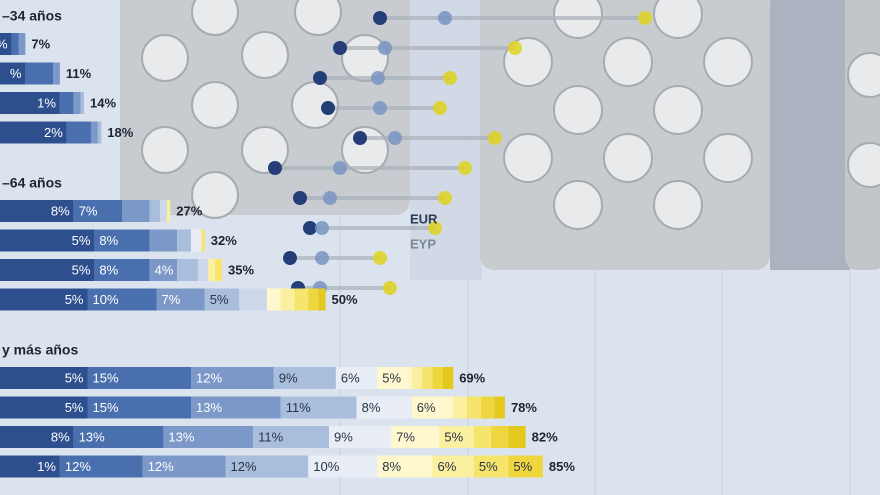  What do you see at coordinates (424, 218) in the screenshot?
I see `banknote-text: EUR` at bounding box center [424, 218].